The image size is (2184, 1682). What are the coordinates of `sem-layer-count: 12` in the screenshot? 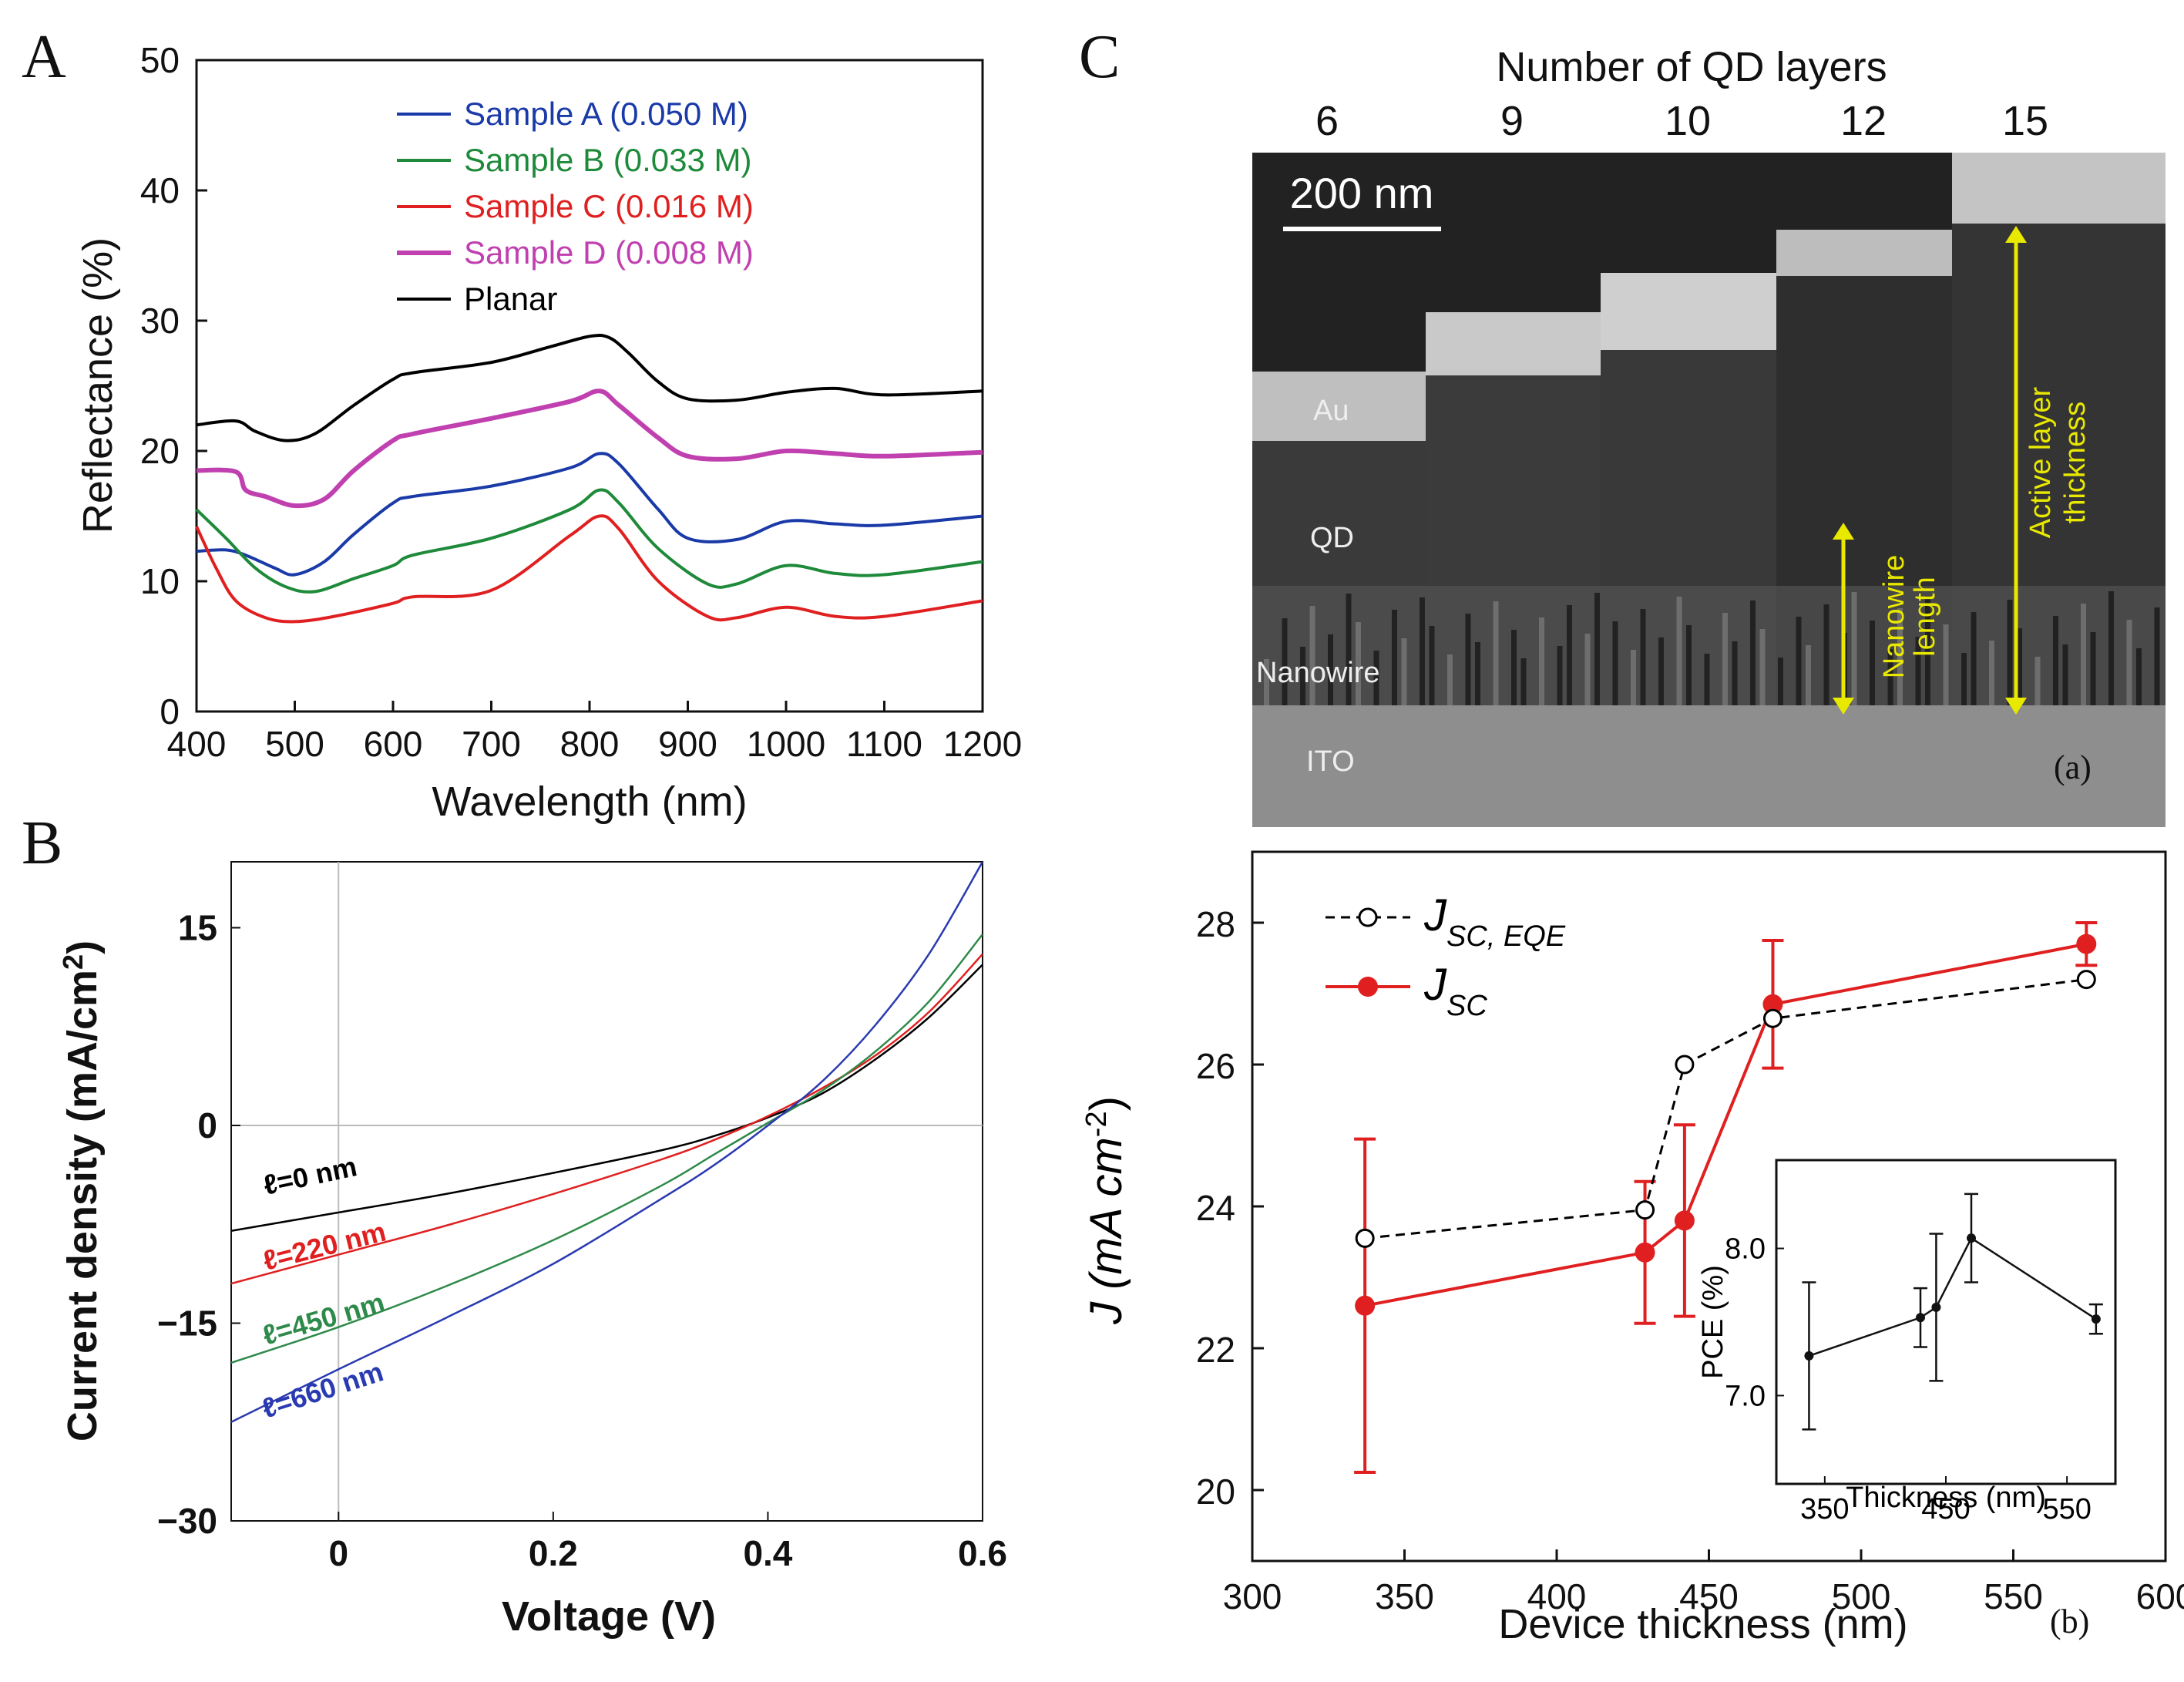 It's located at (1864, 121).